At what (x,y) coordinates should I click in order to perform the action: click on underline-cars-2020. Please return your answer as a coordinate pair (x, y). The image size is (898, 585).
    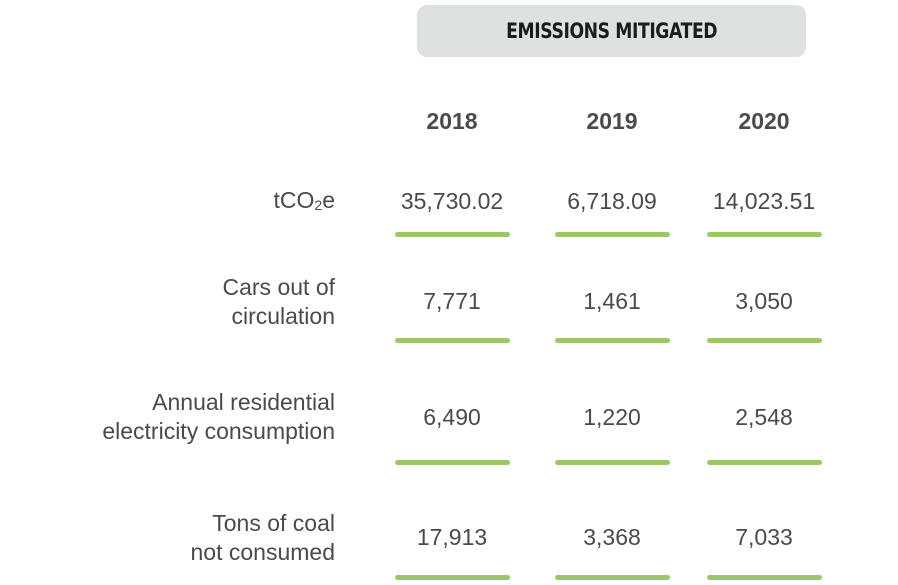
    Looking at the image, I should click on (764, 340).